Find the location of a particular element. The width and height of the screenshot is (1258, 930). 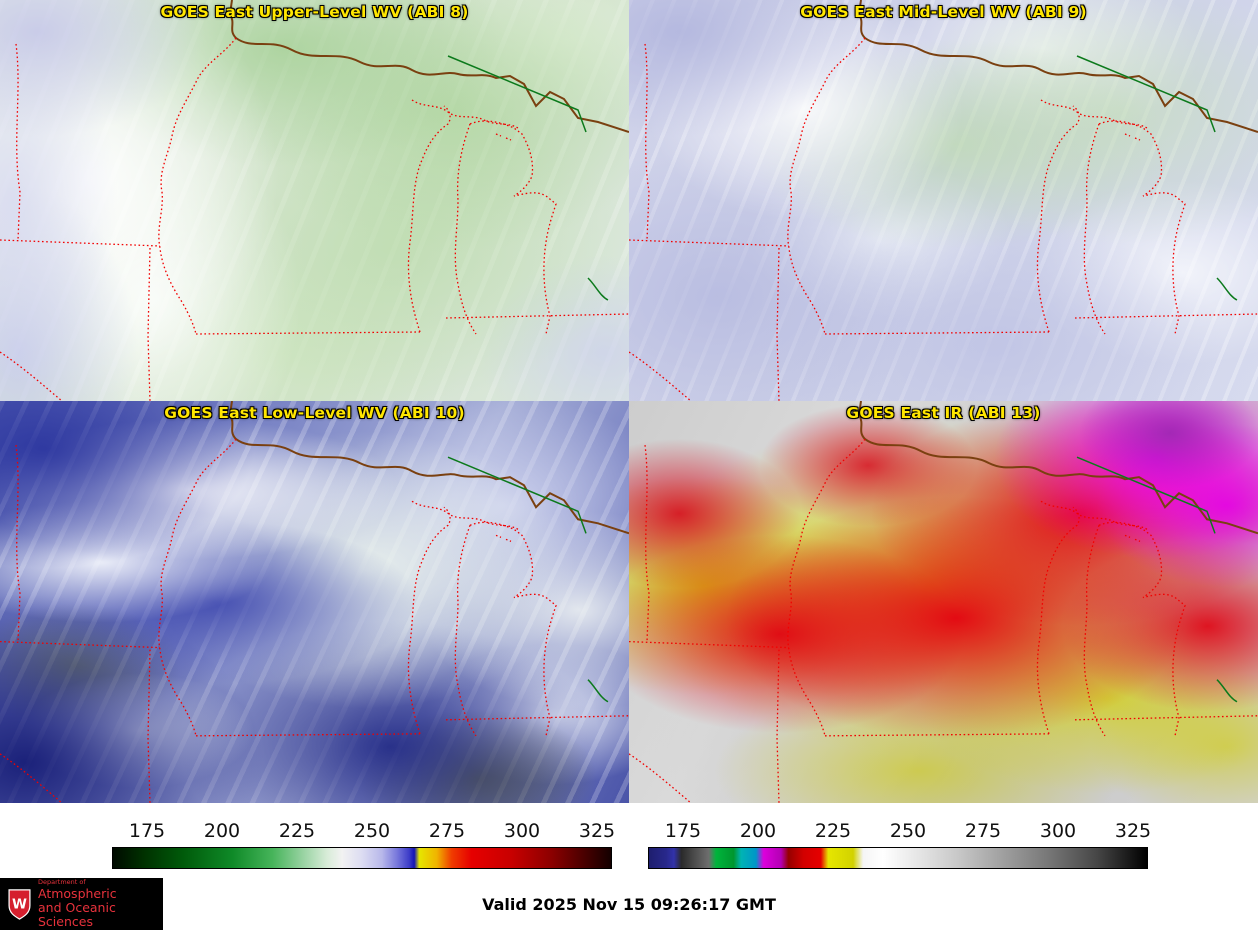

ir-colorbar-tick: 325 is located at coordinates (1133, 831).